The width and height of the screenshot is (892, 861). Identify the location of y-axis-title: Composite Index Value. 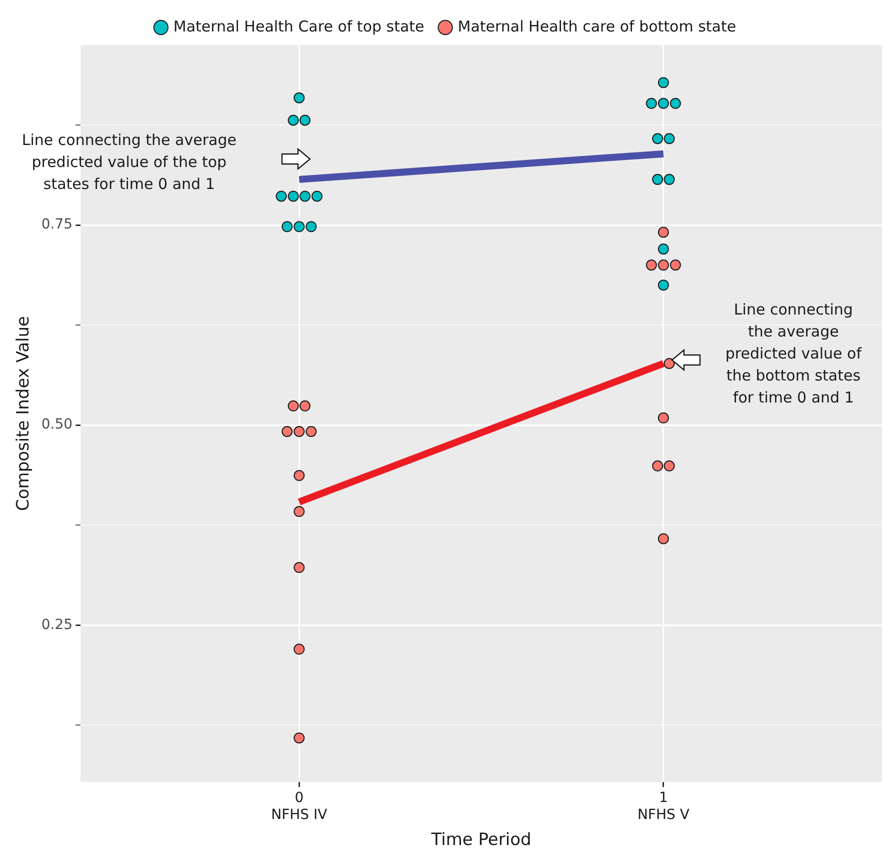
(24, 414).